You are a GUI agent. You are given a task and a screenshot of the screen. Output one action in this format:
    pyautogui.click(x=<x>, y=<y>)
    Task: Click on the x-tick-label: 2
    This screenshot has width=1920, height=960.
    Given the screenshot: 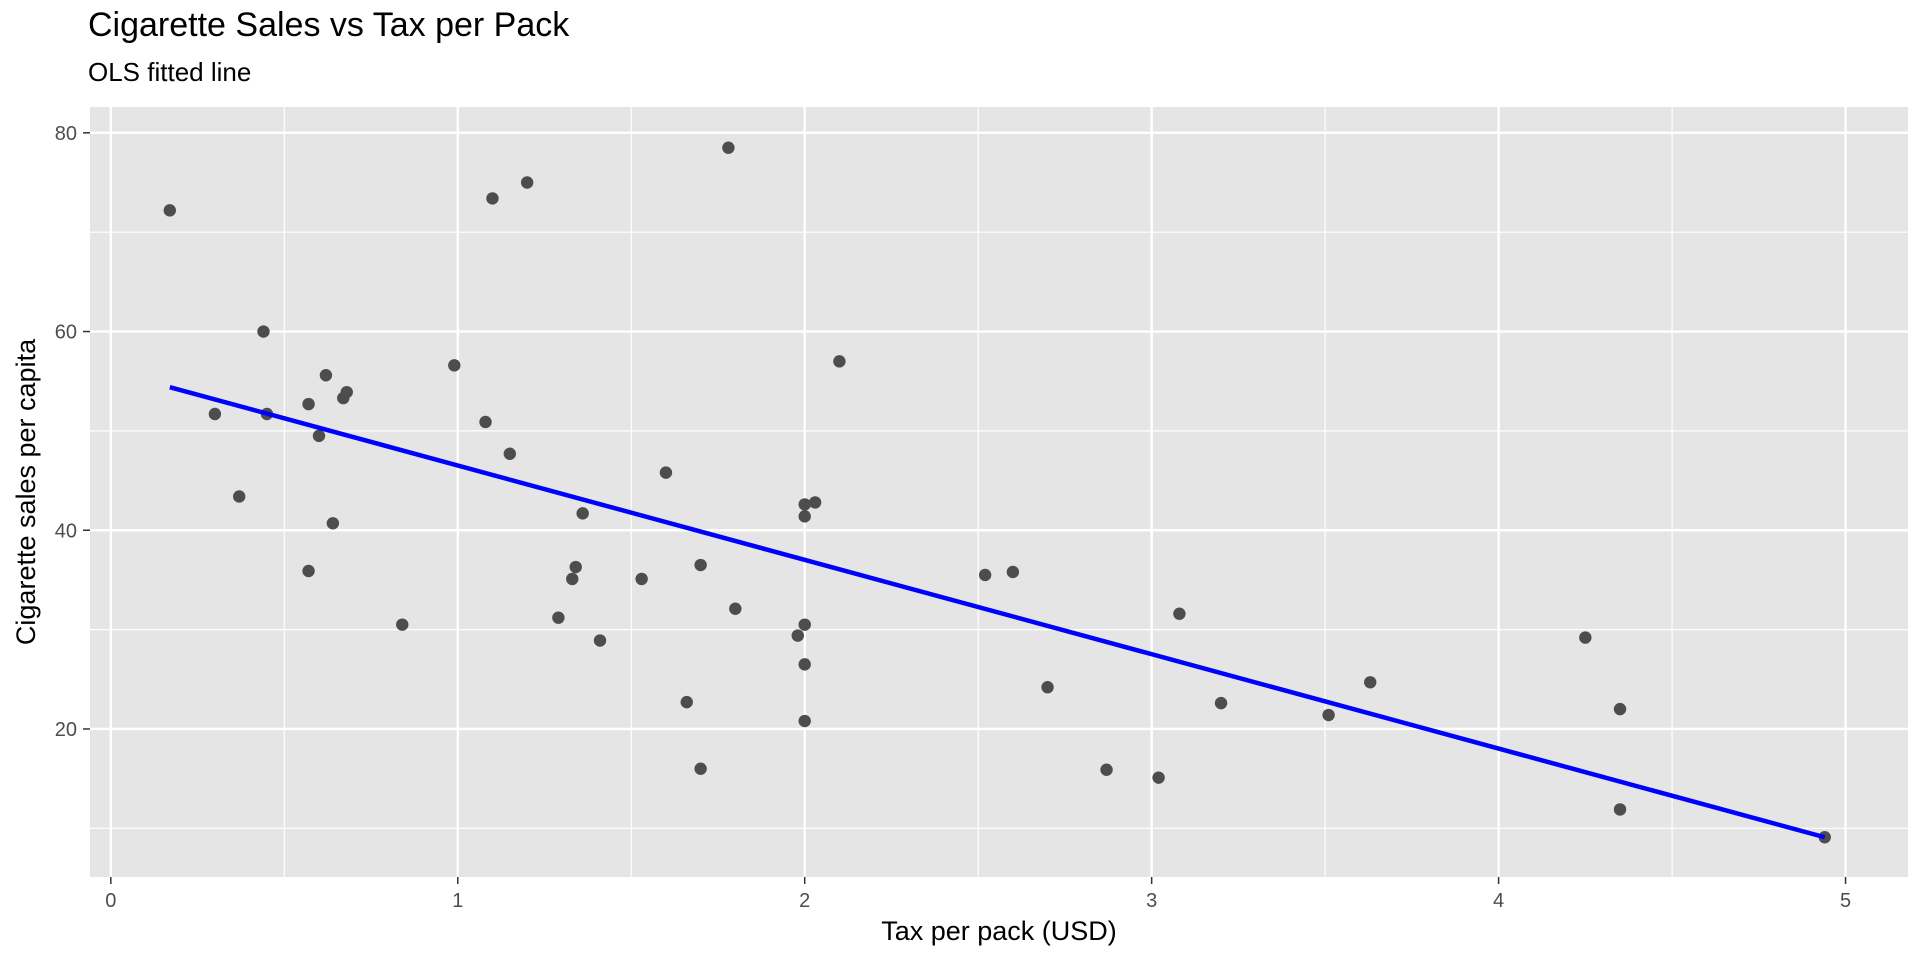 What is the action you would take?
    pyautogui.click(x=804, y=901)
    